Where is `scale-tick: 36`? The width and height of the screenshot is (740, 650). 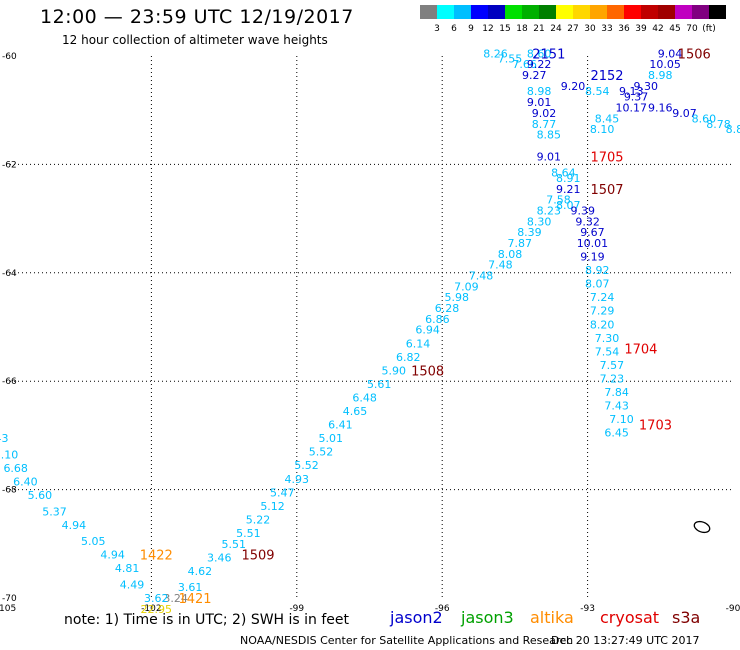 scale-tick: 36 is located at coordinates (624, 29).